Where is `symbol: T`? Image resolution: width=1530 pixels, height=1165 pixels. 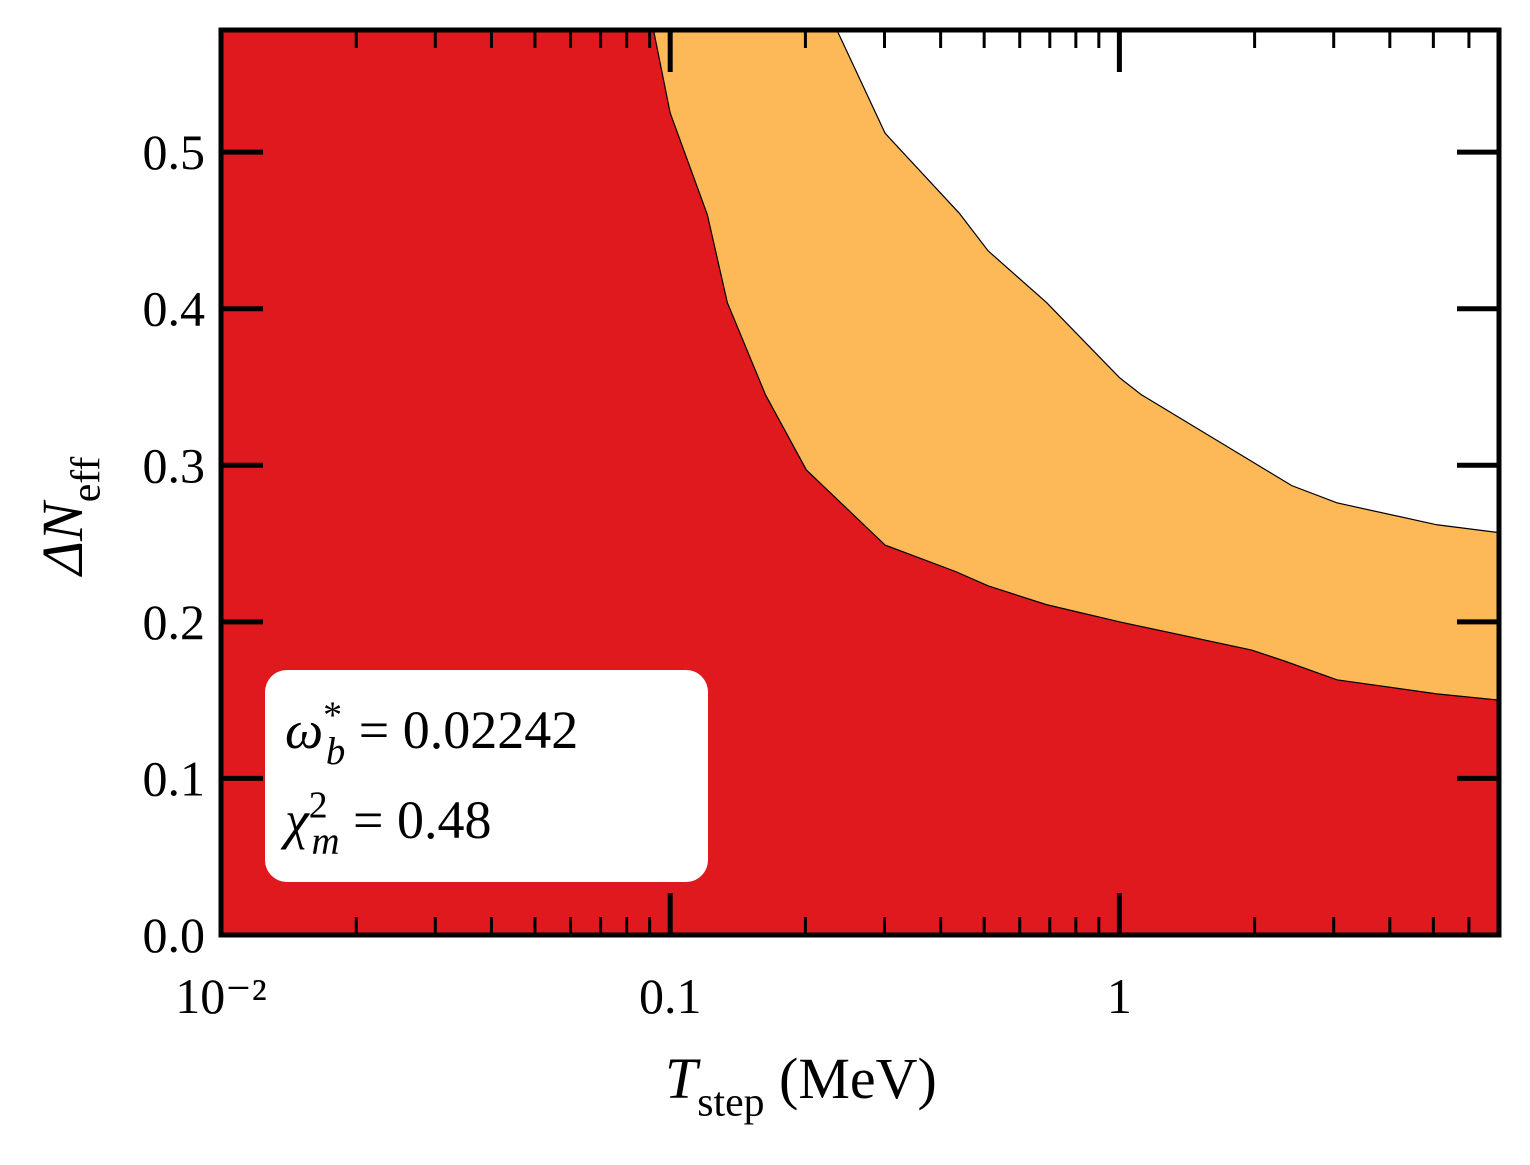
symbol: T is located at coordinates (683, 1078).